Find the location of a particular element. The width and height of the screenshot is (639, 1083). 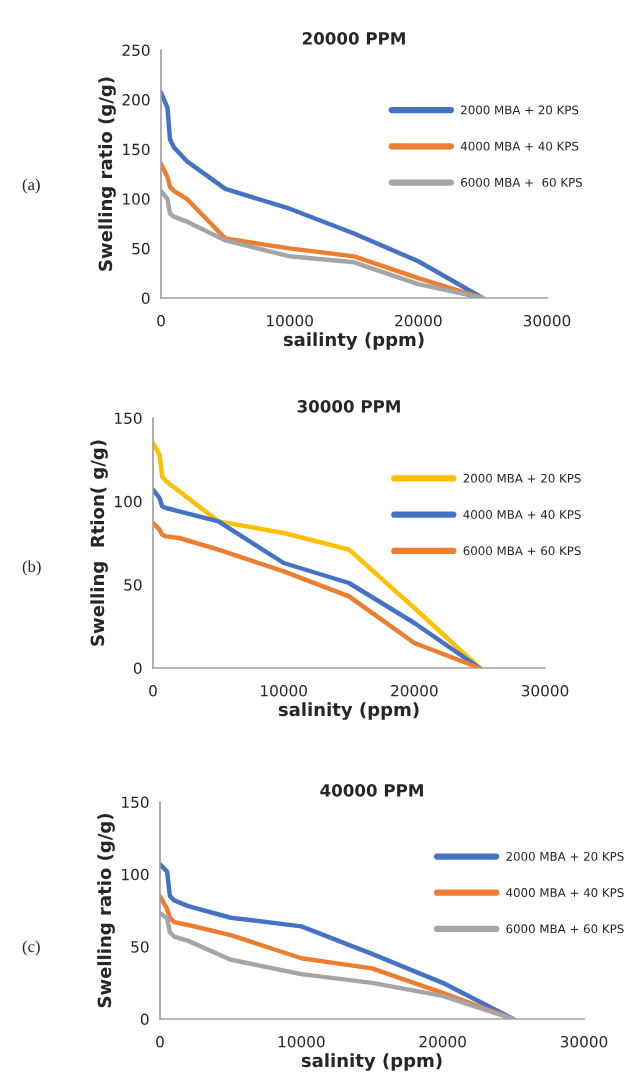

x-axis-title: sailinty (ppm) is located at coordinates (353, 341).